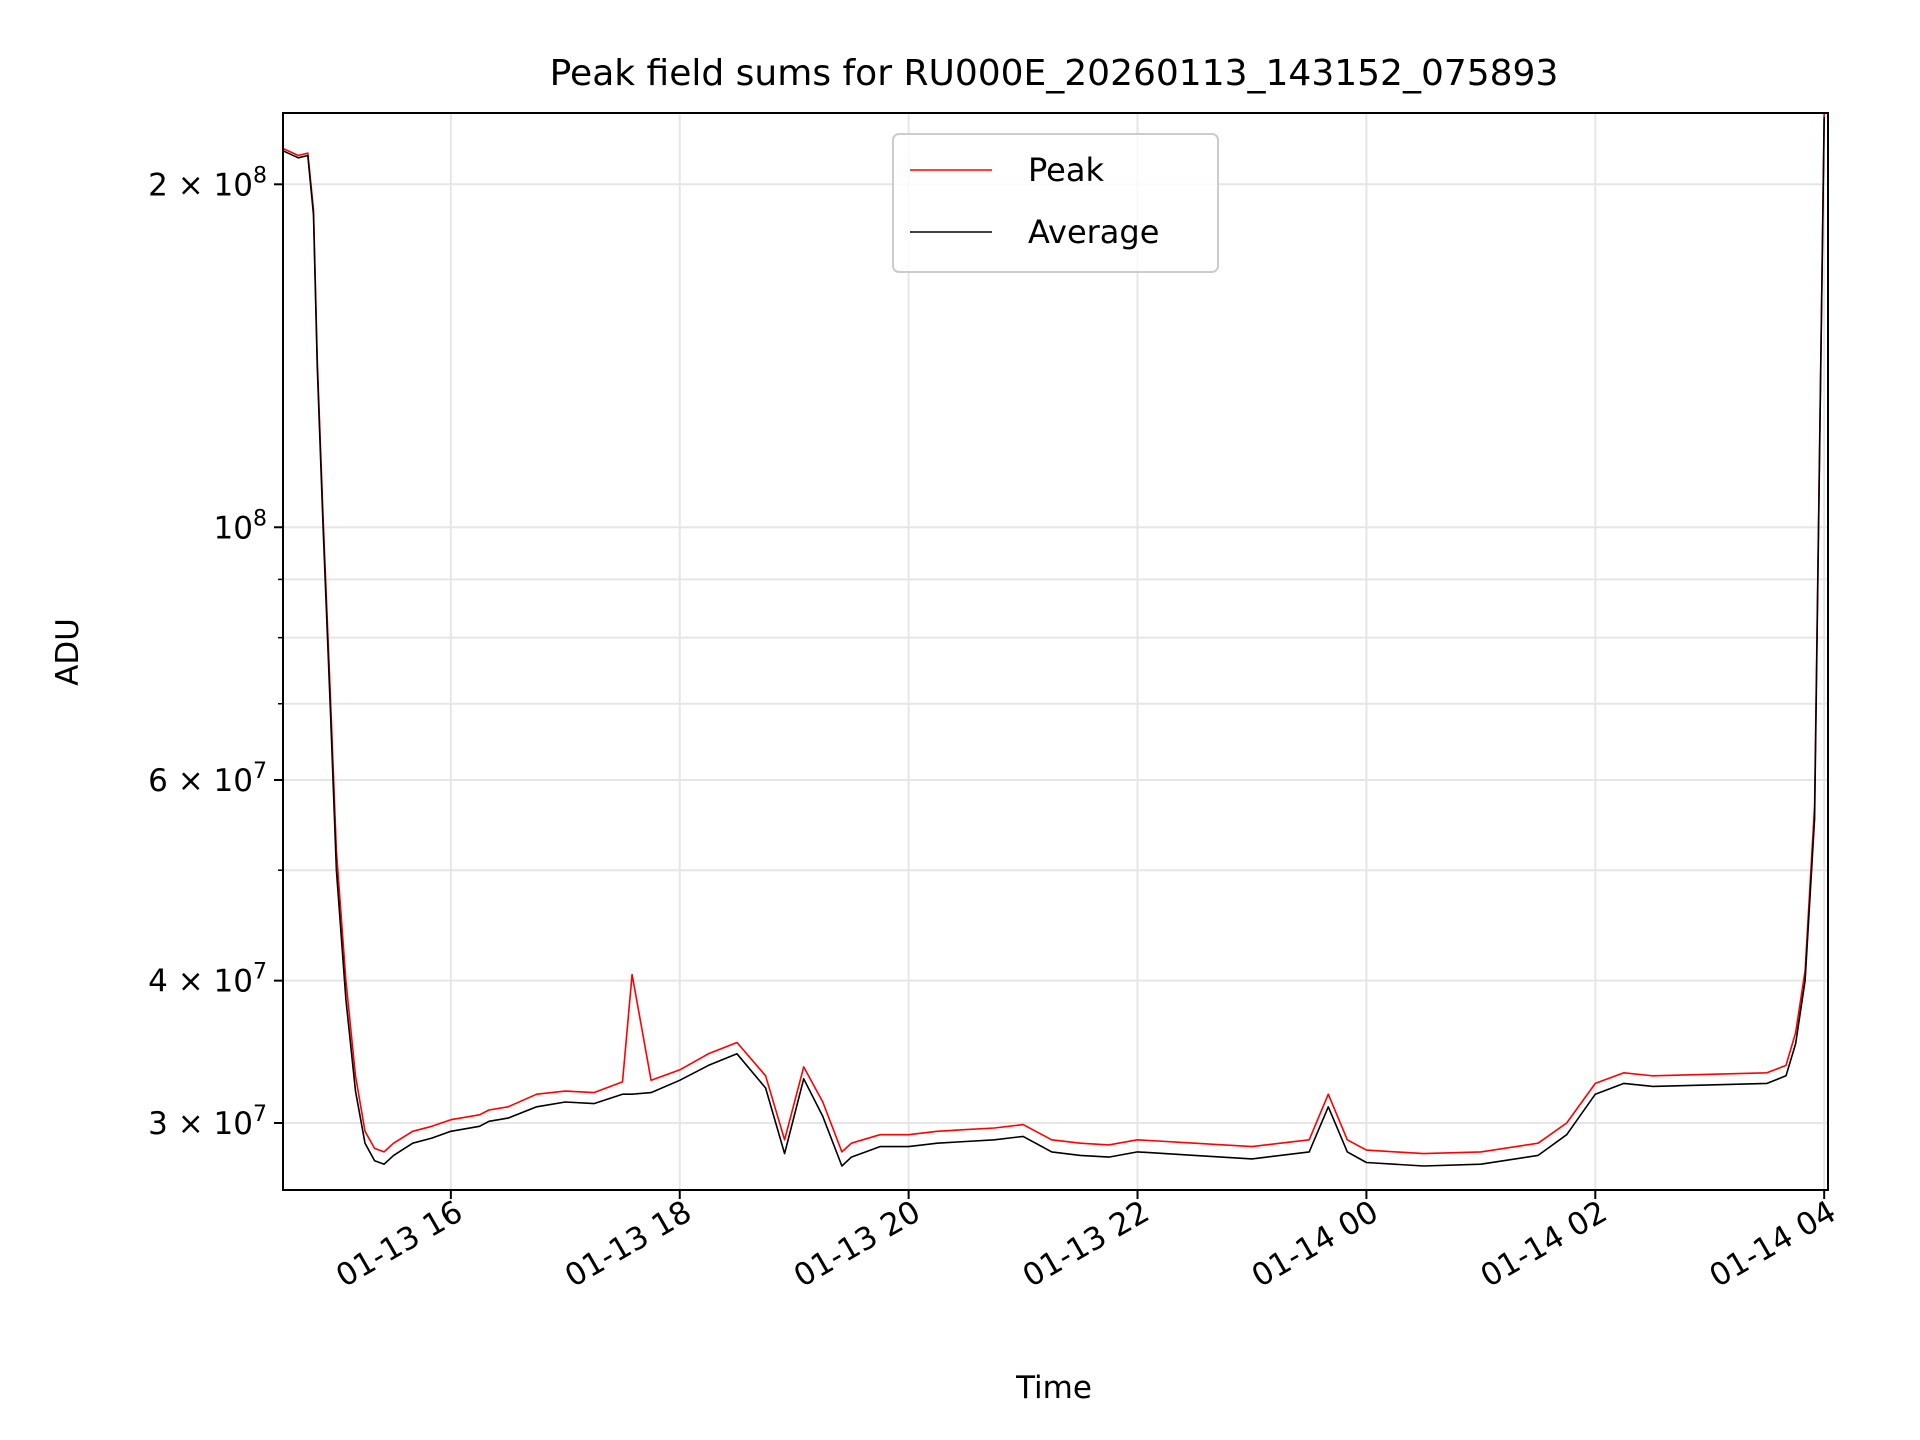 This screenshot has width=1920, height=1440. Describe the element at coordinates (207, 1122) in the screenshot. I see `y-tick-label: 3 × 107` at that location.